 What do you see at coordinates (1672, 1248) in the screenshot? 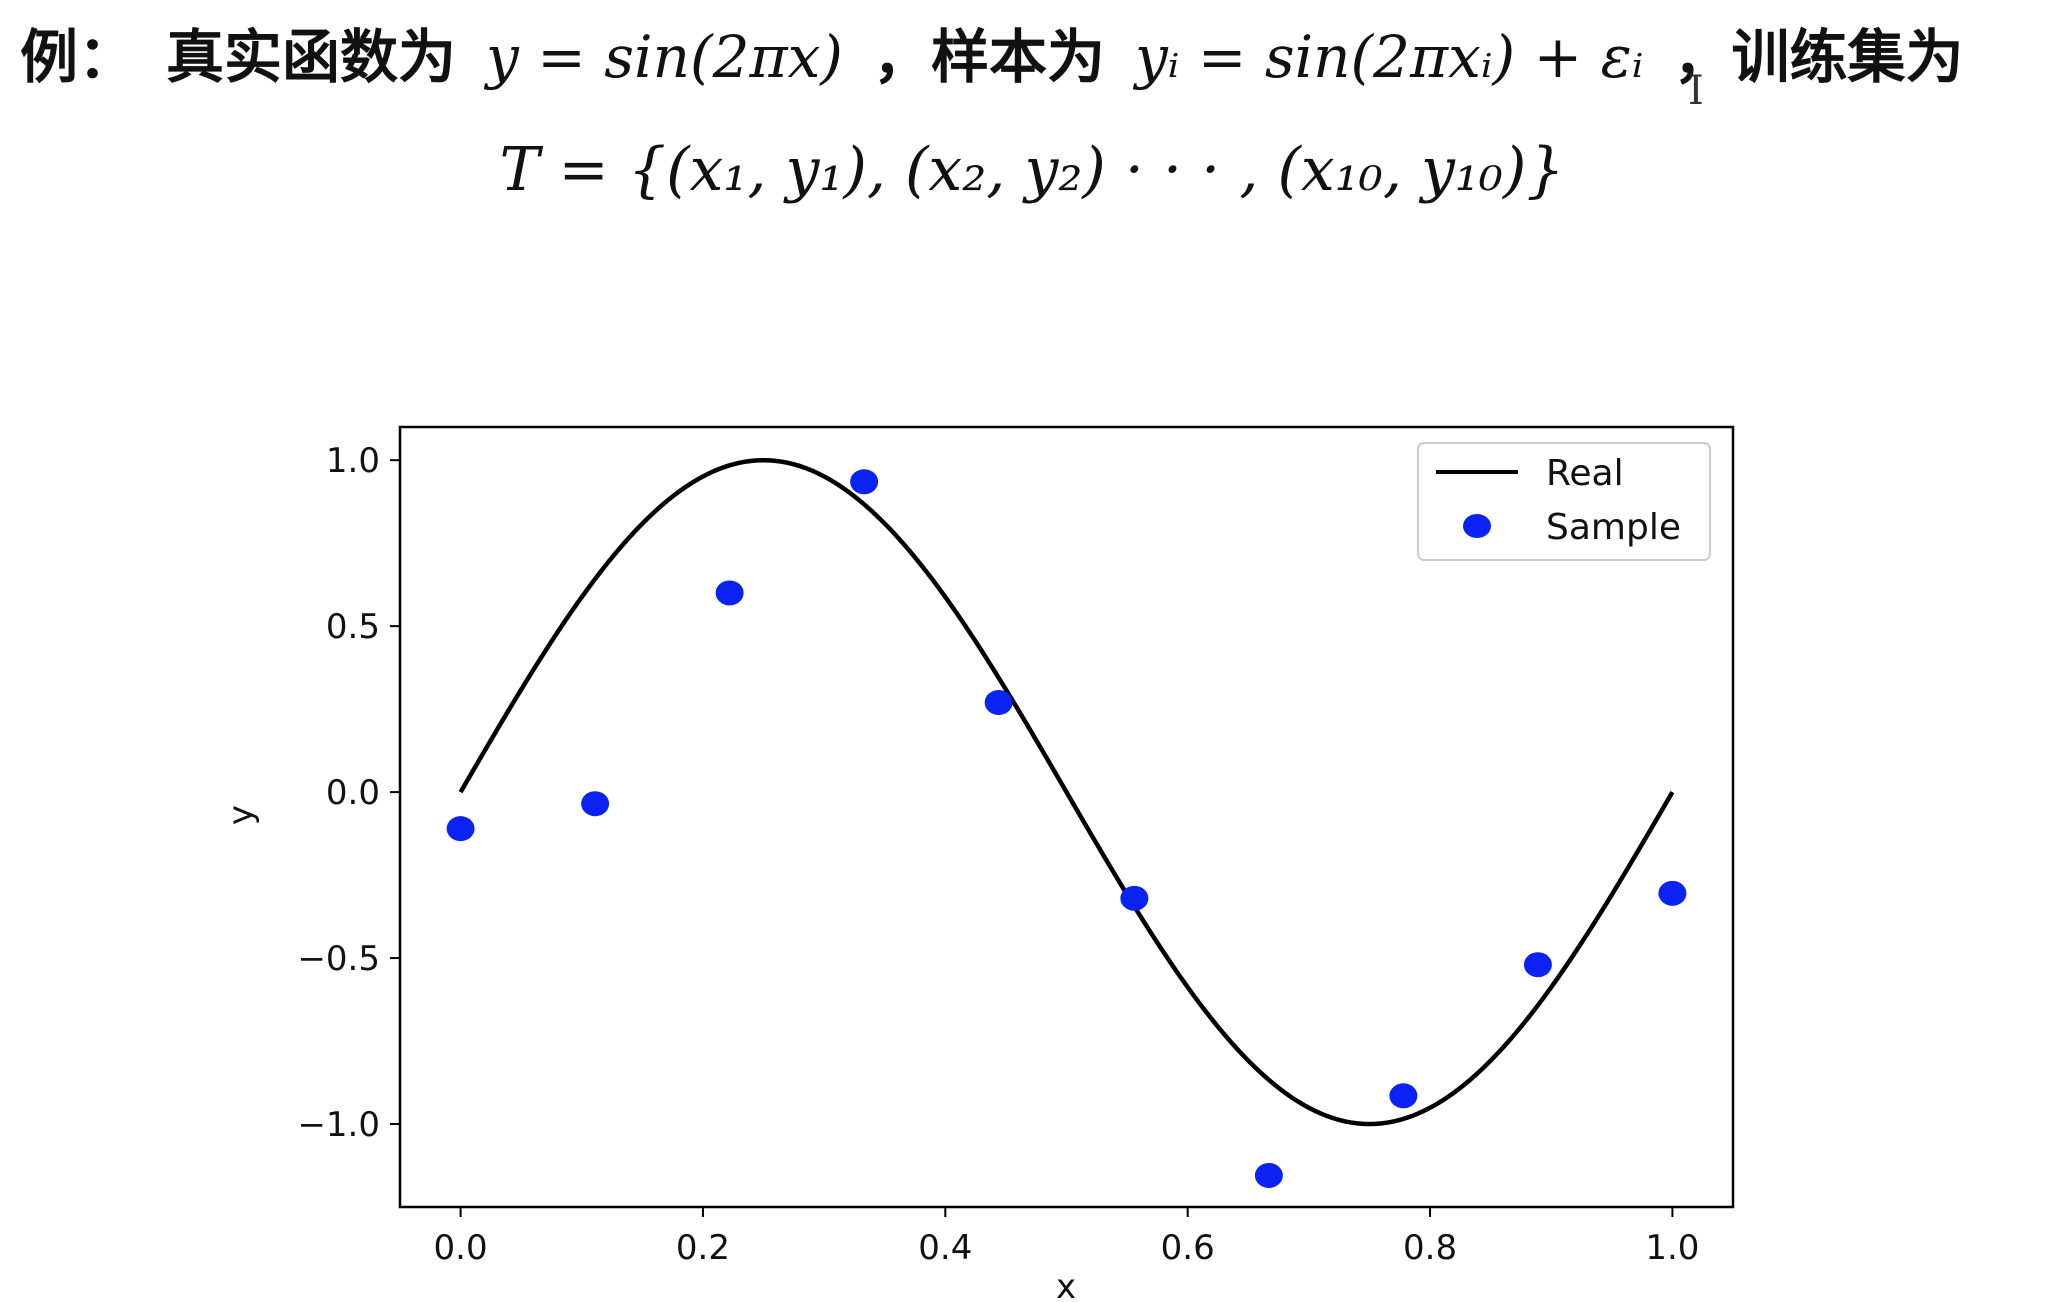
I see `x-tick-label: 1.0` at bounding box center [1672, 1248].